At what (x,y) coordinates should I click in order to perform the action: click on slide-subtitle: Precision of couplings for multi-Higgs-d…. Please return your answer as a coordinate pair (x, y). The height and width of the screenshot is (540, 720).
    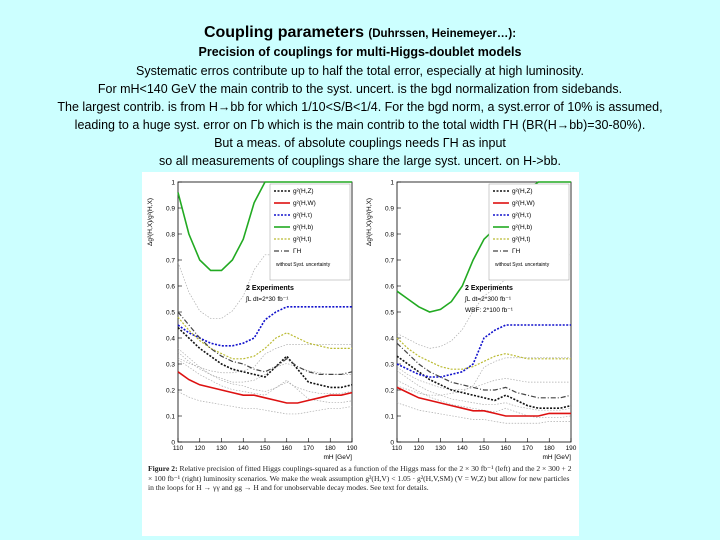
    Looking at the image, I should click on (360, 52).